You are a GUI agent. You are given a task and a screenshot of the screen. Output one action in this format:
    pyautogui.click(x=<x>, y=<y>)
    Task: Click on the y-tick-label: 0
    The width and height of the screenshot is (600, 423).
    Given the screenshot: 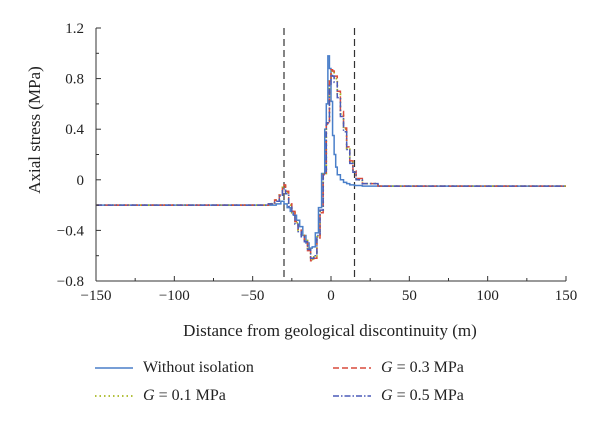 What is the action you would take?
    pyautogui.click(x=81, y=181)
    